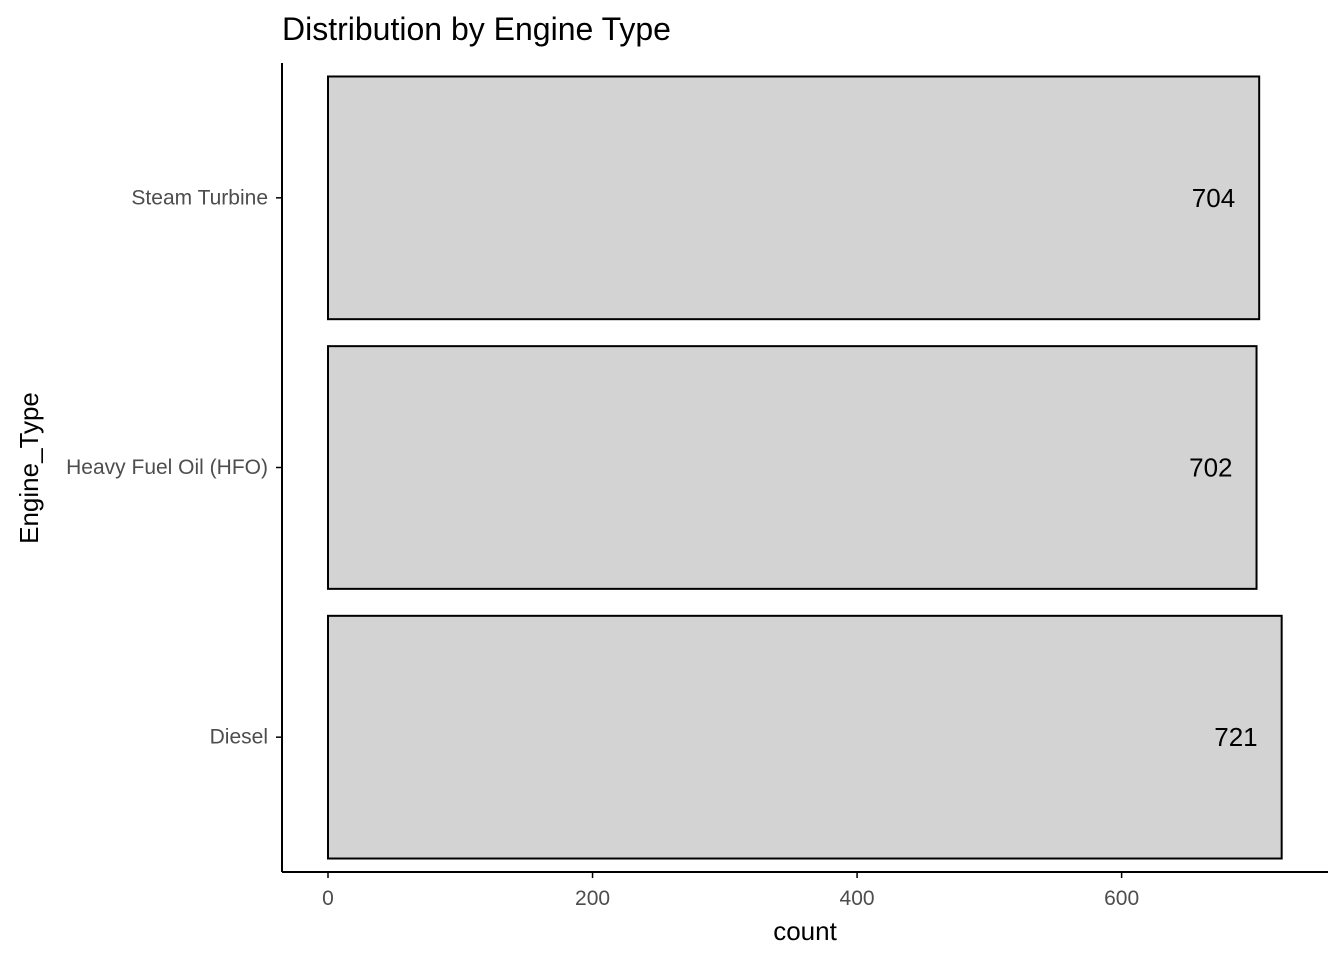 The height and width of the screenshot is (965, 1344). I want to click on y-tick-label-diesel: Diesel, so click(239, 737).